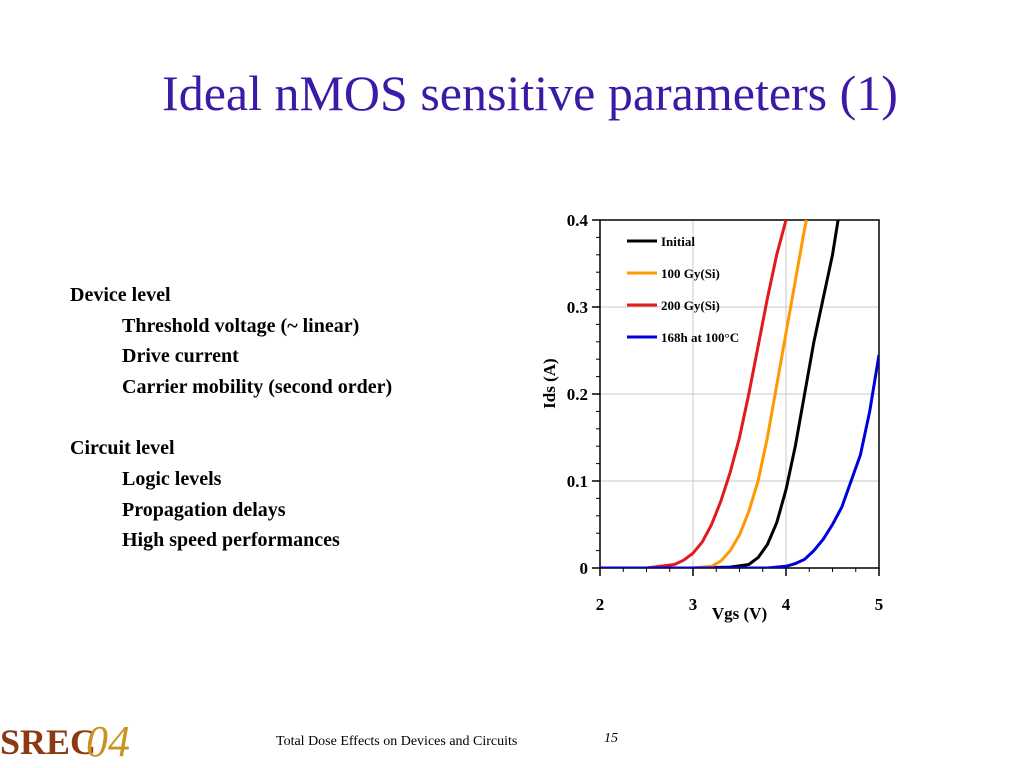 The width and height of the screenshot is (1024, 768). I want to click on legend-label-2: 200 Gy(Si), so click(690, 305).